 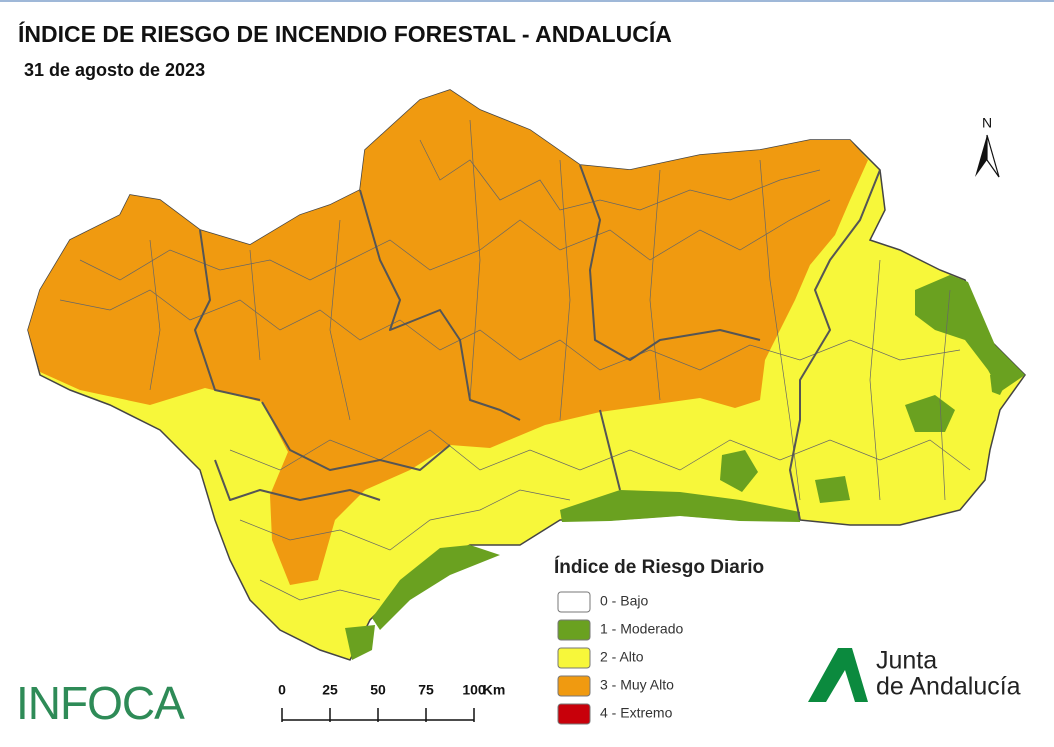 What do you see at coordinates (114, 70) in the screenshot?
I see `map-date: 31 de agosto de 2023` at bounding box center [114, 70].